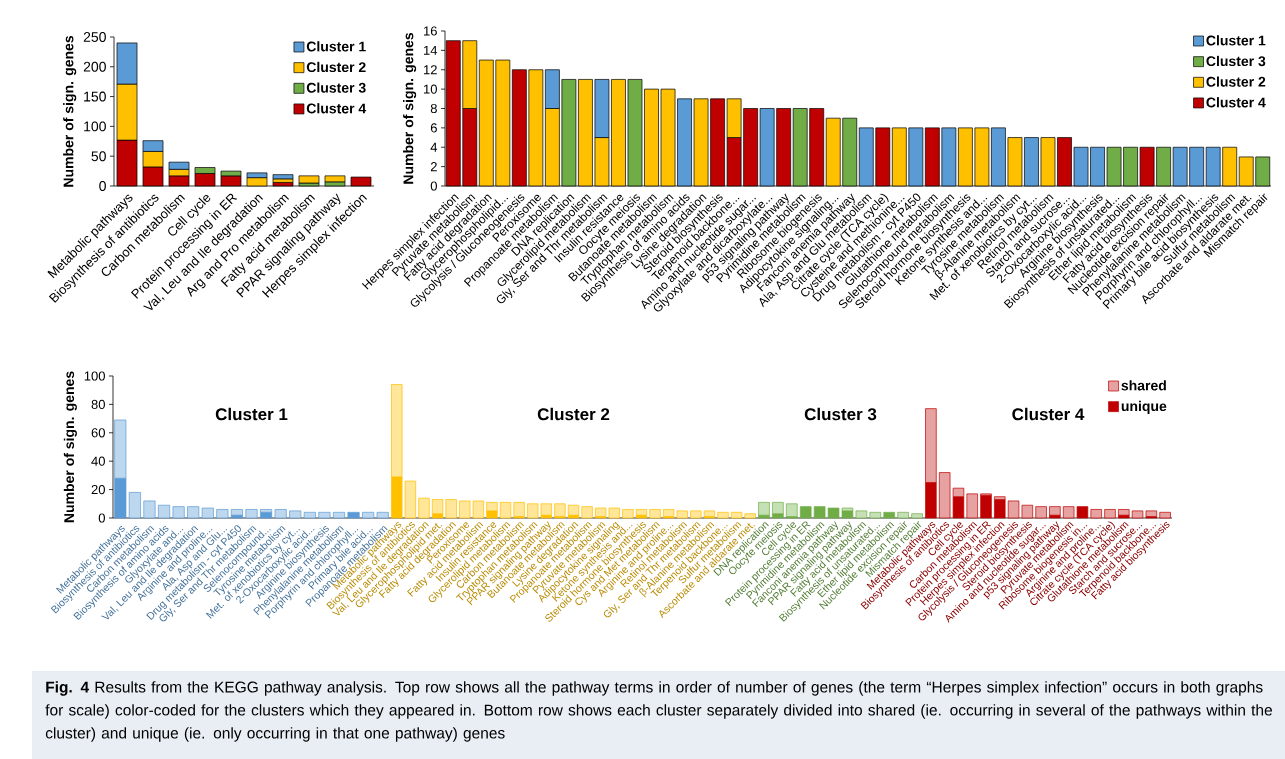 Image resolution: width=1285 pixels, height=759 pixels. What do you see at coordinates (433, 128) in the screenshot?
I see `y-tick-label: 6` at bounding box center [433, 128].